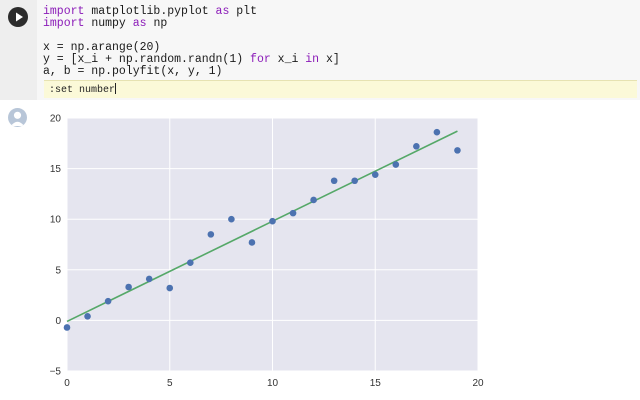 This screenshot has width=640, height=400. Describe the element at coordinates (56, 220) in the screenshot. I see `y-tick-label: 10` at that location.